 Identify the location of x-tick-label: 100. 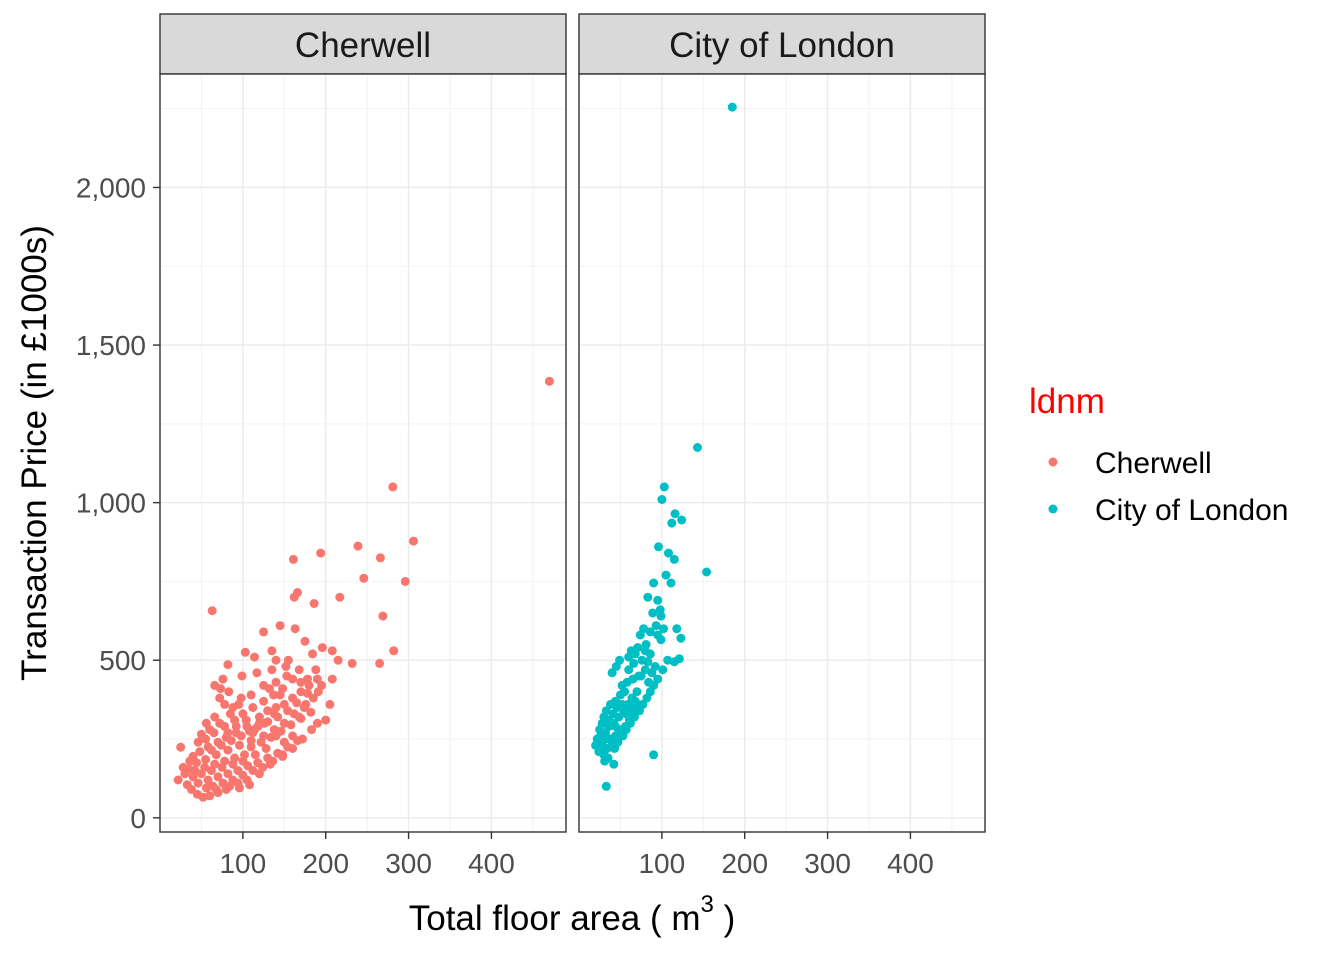
(661, 863).